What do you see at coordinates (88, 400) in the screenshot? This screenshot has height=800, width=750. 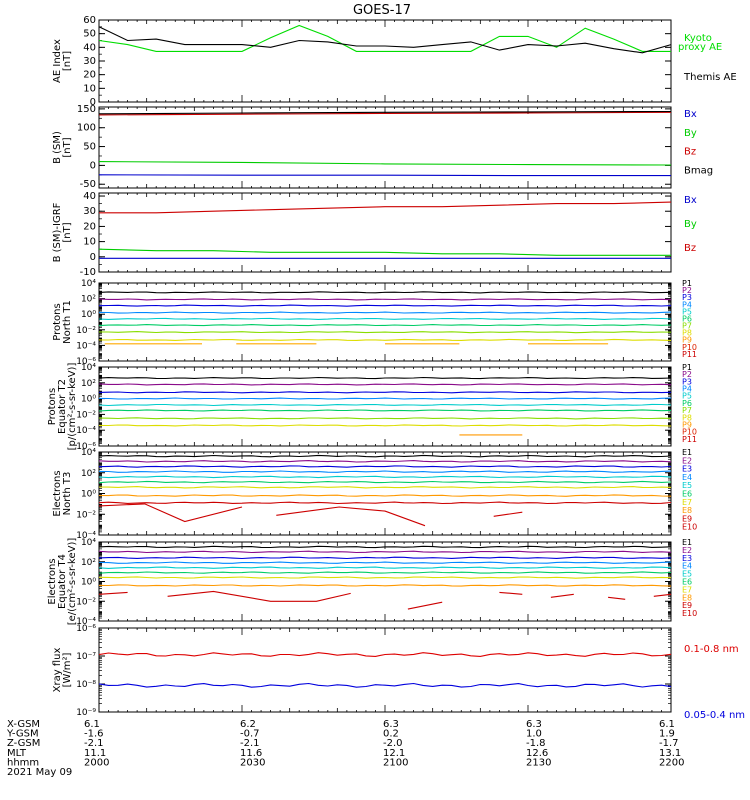 I see `ytick-label-pe: 10⁰` at bounding box center [88, 400].